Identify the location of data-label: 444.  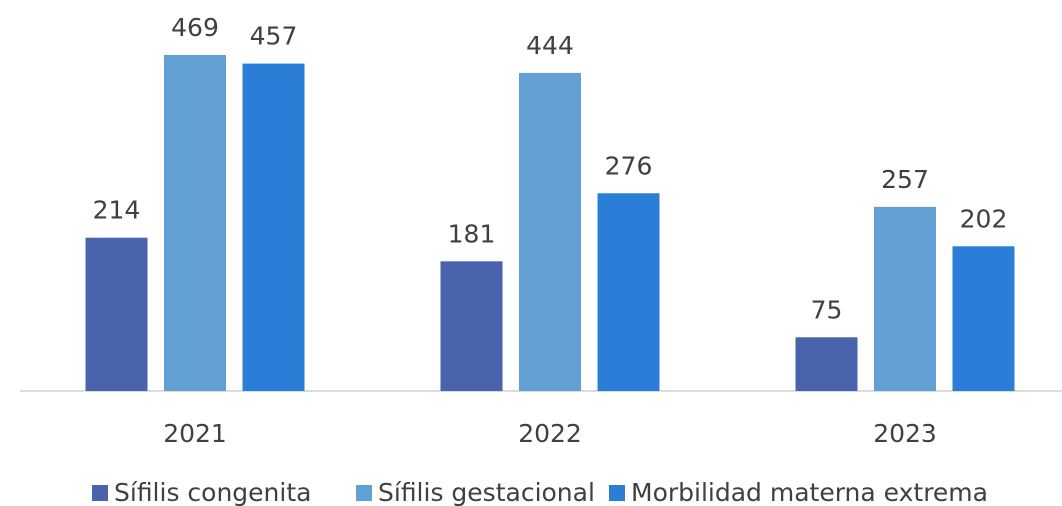
(550, 45).